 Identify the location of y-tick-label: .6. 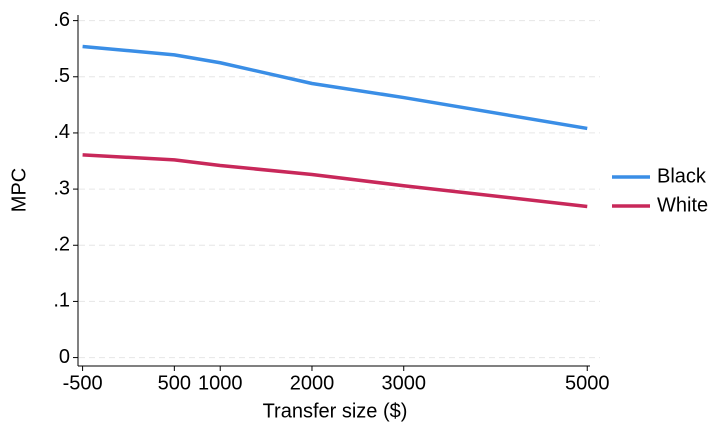
(61, 20).